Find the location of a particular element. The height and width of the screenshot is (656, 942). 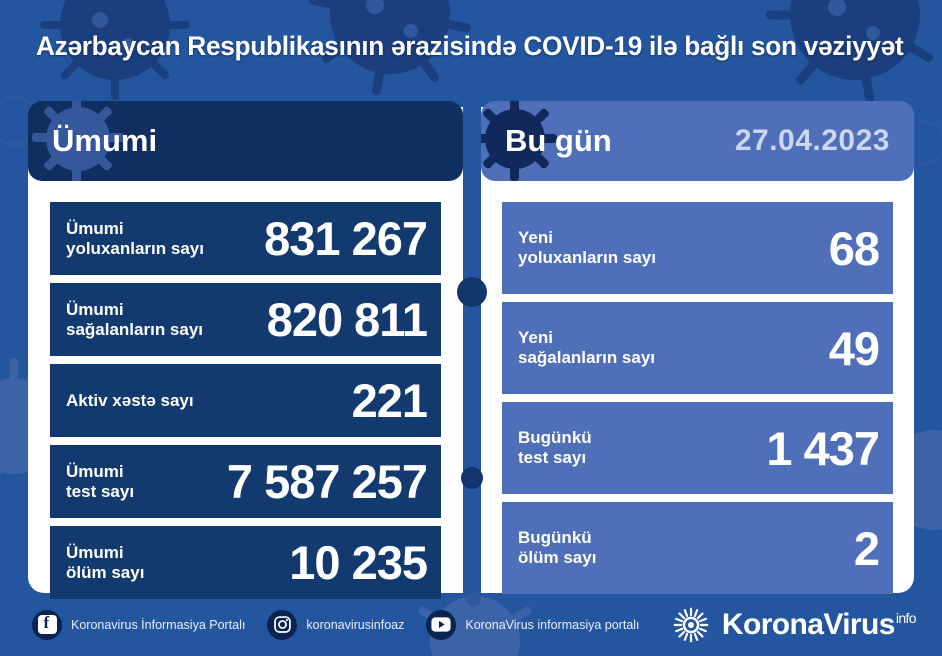

stat-row: Yeni sağalanların sayı 49 is located at coordinates (697, 348).